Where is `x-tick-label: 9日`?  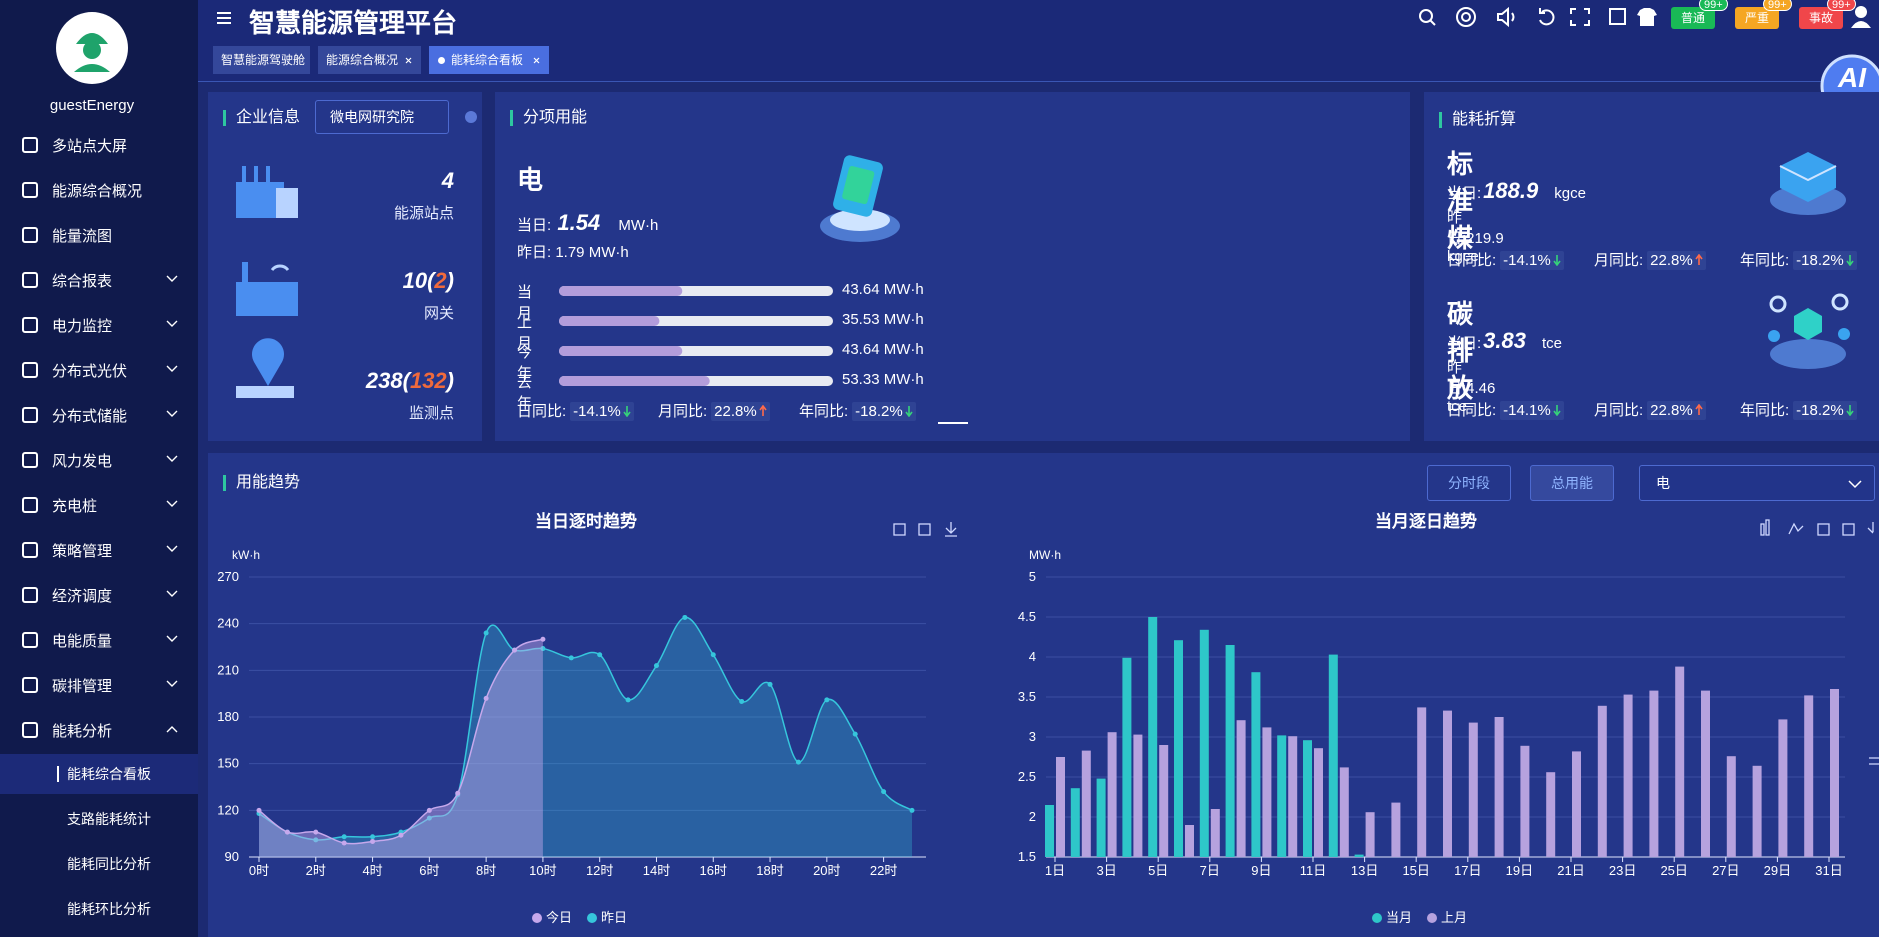
x-tick-label: 9日 is located at coordinates (1261, 870).